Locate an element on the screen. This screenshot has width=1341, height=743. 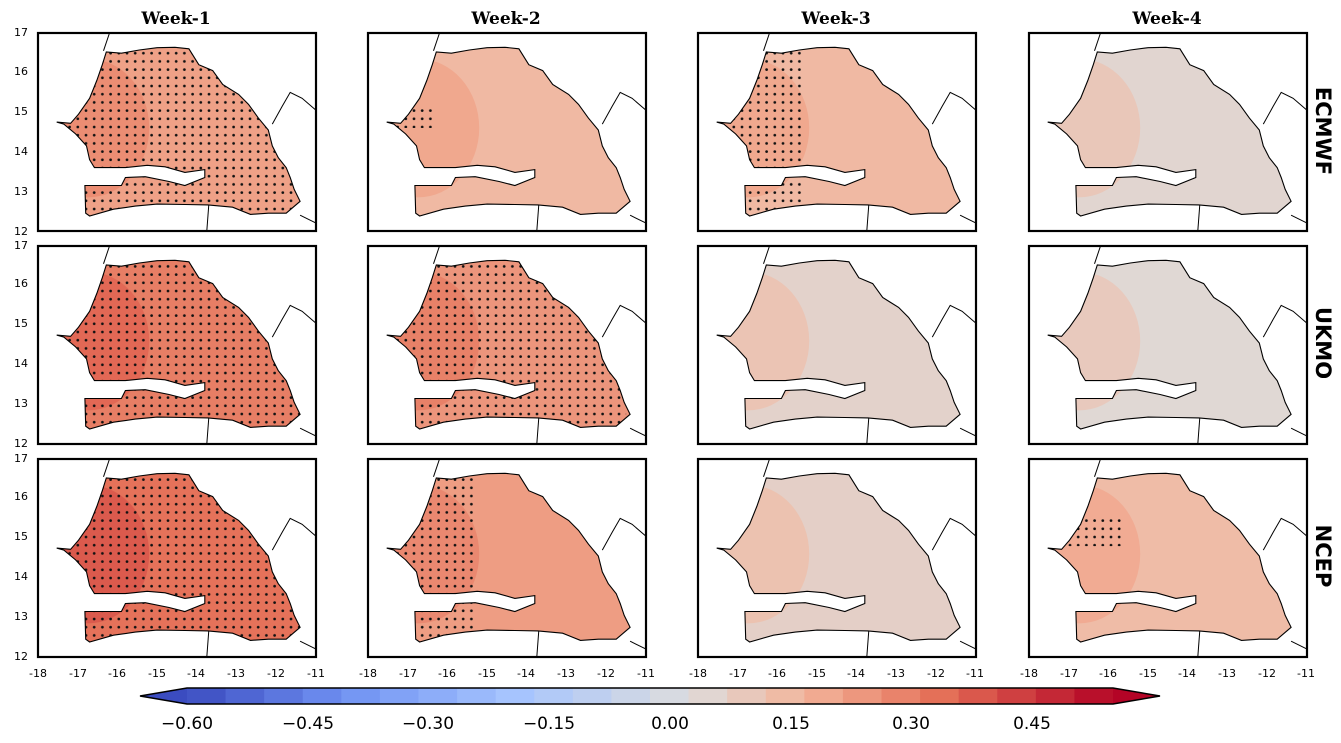
colorbar-tick-label: 0.00 is located at coordinates (670, 724).